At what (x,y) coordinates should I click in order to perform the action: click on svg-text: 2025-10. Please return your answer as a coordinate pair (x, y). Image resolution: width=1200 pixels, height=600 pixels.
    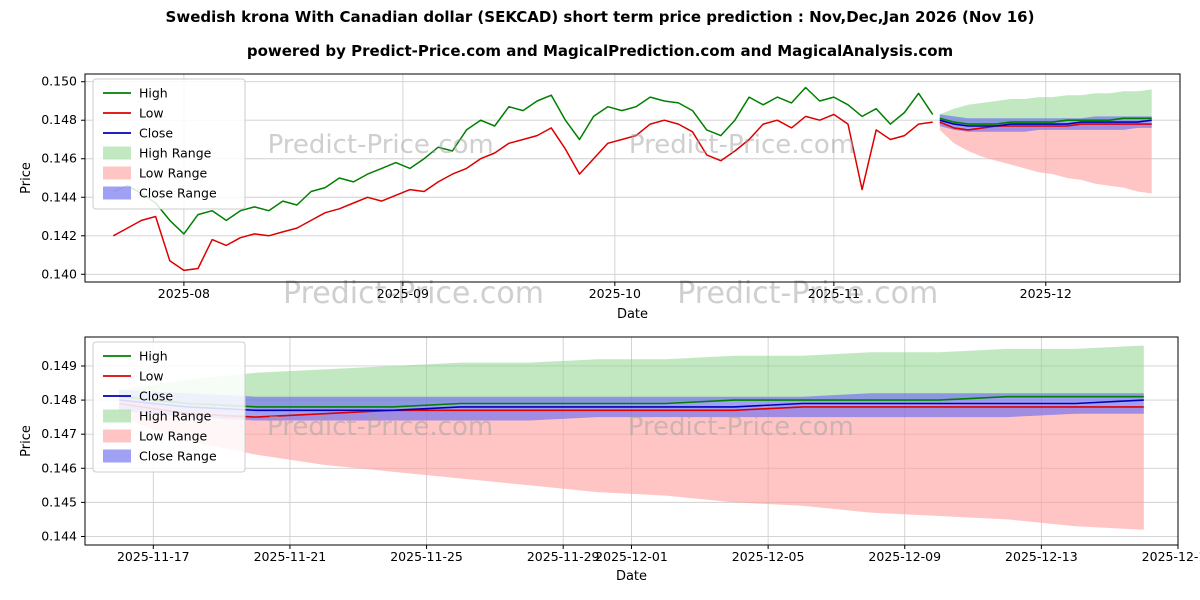
    Looking at the image, I should click on (615, 293).